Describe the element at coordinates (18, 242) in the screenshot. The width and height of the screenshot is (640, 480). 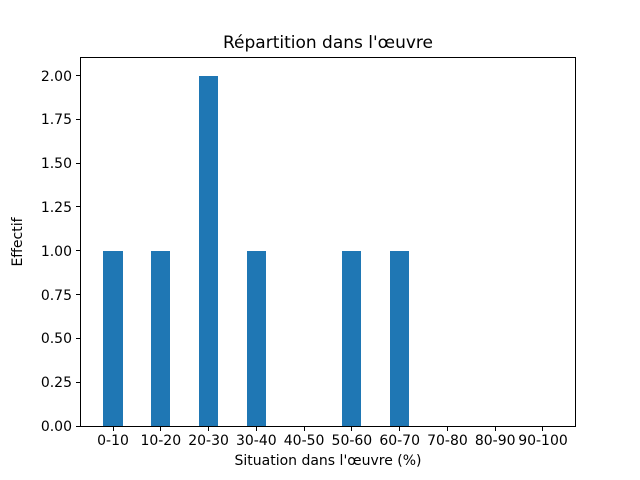
I see `y-axis-label: Effectif` at that location.